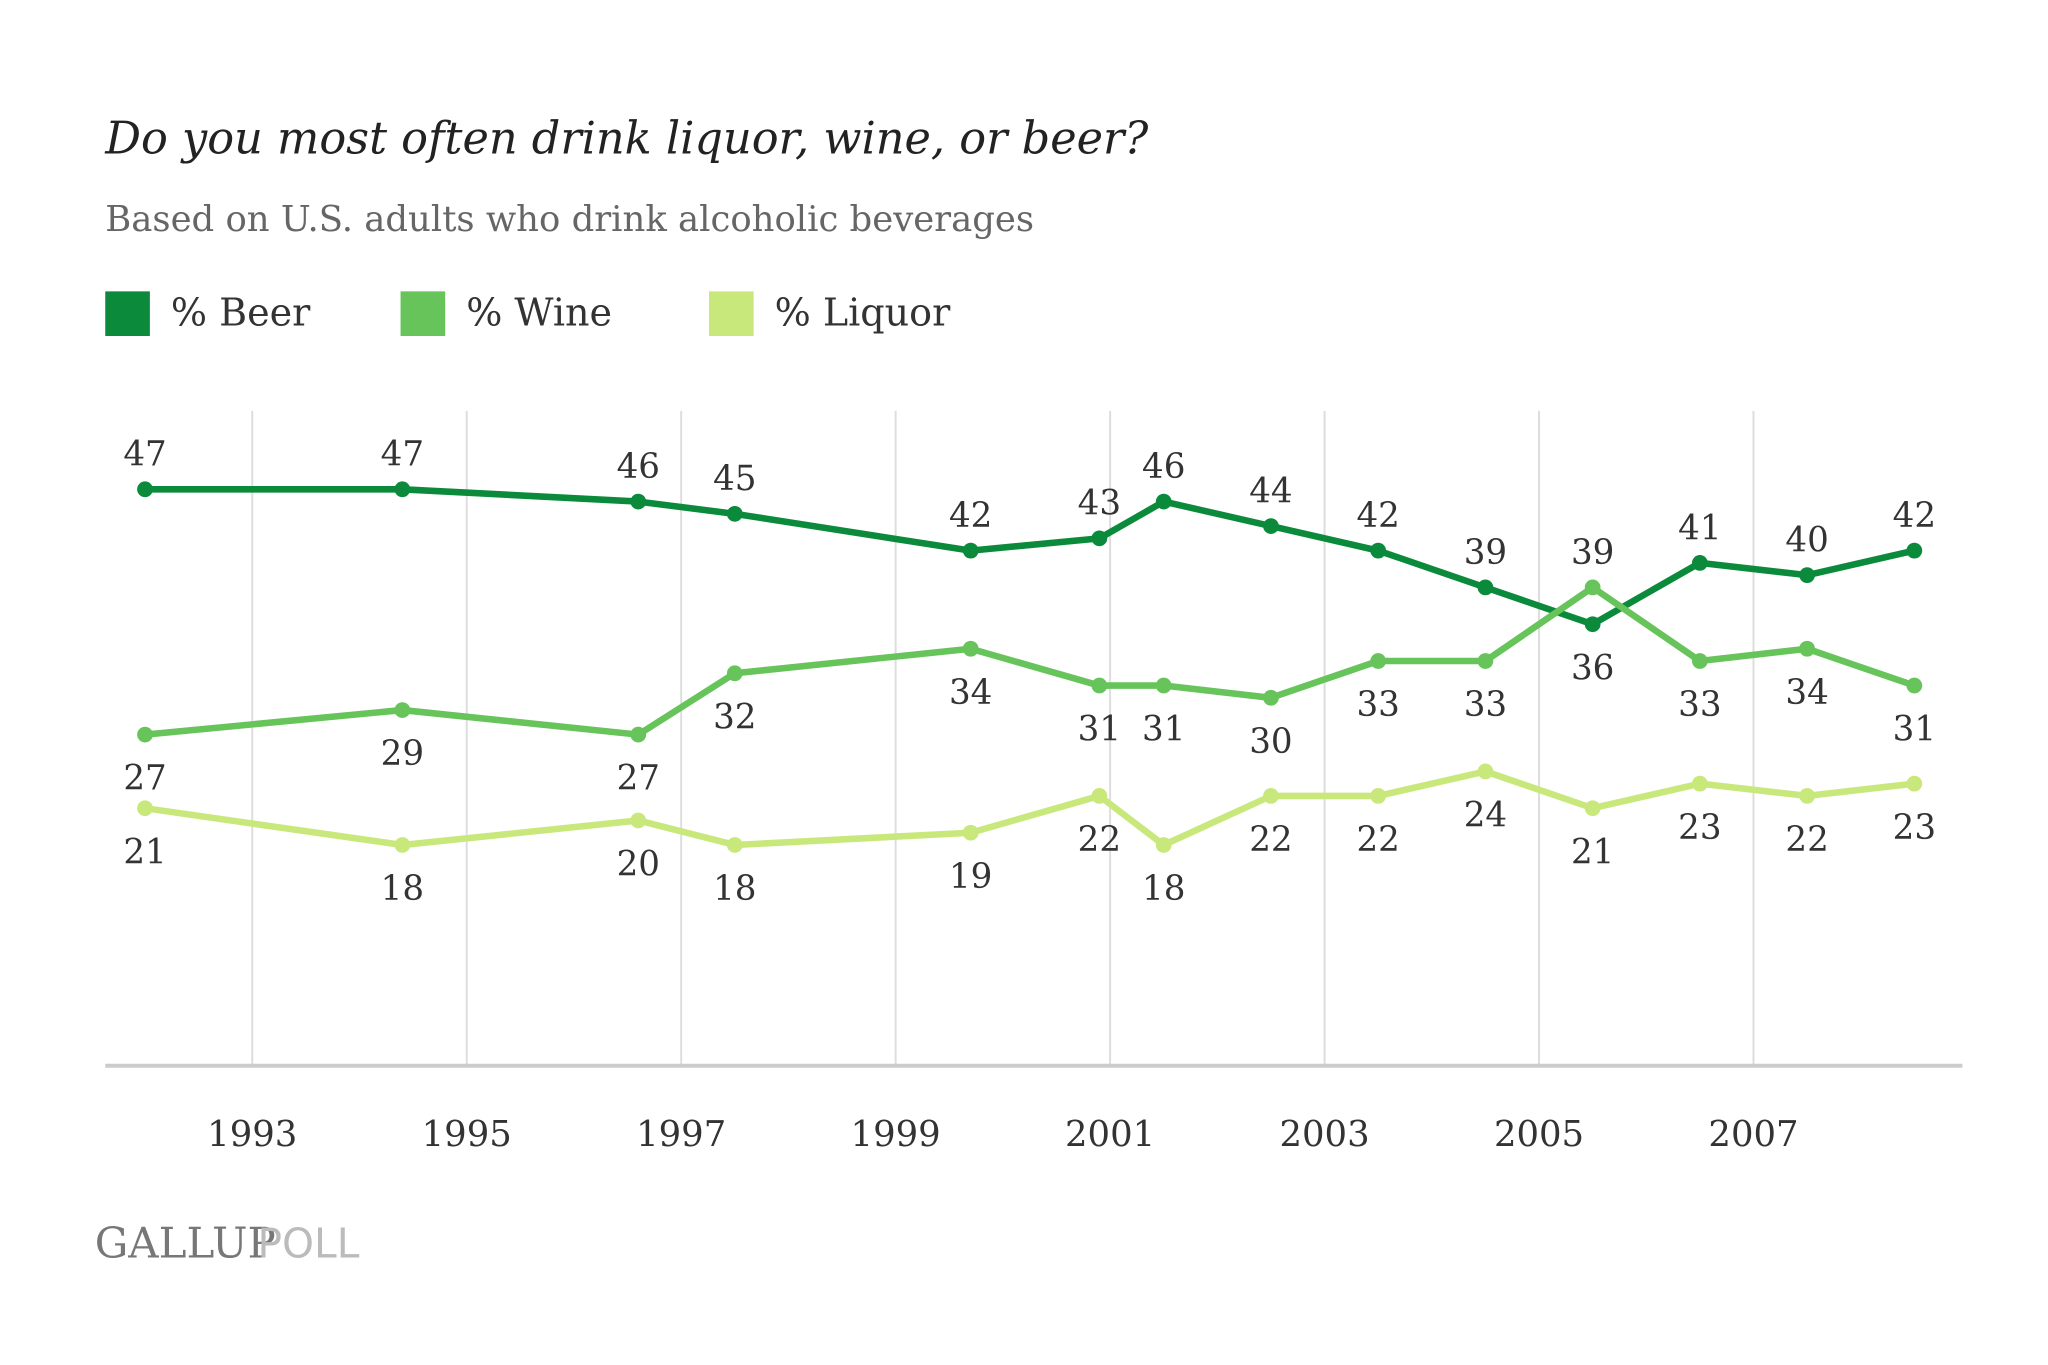 The width and height of the screenshot is (2048, 1365). Describe the element at coordinates (1539, 1134) in the screenshot. I see `x-tick-label: 2005` at that location.